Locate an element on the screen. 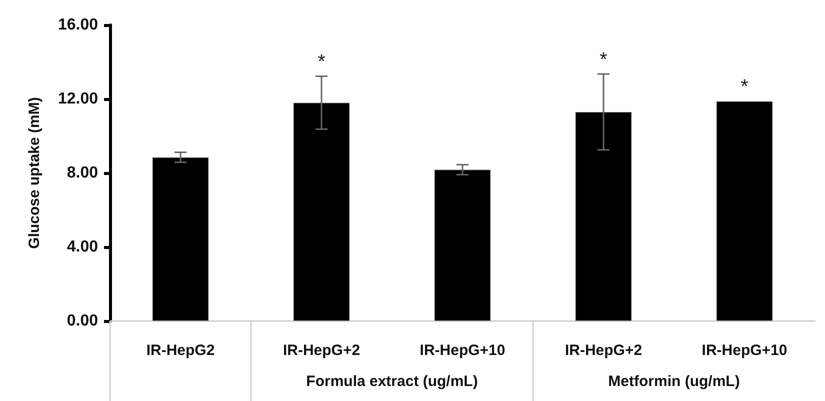 This screenshot has height=401, width=825. y-tick-label: 12.00 is located at coordinates (78, 99).